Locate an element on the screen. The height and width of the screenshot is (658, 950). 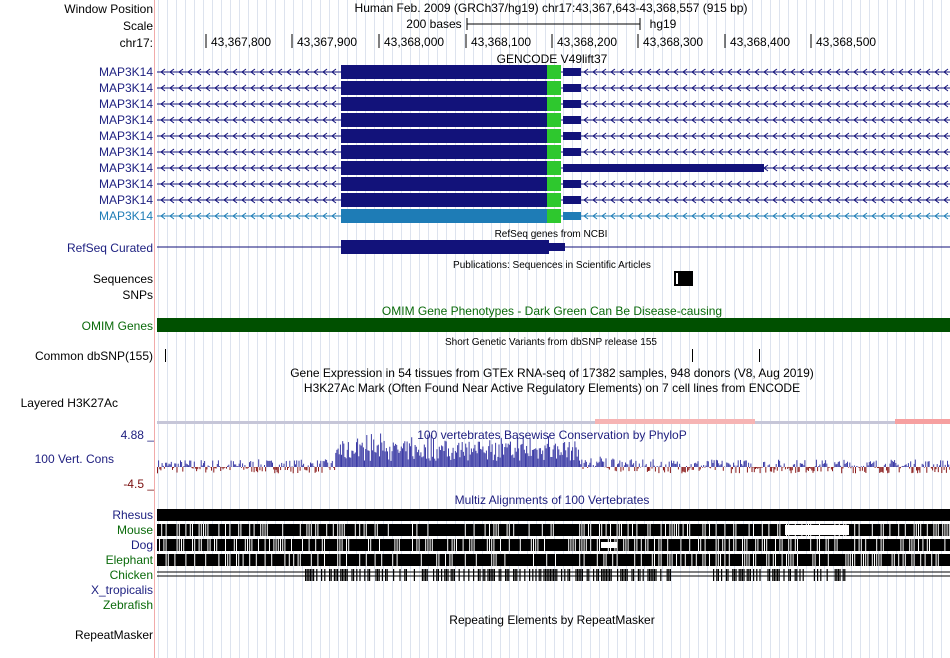
species-label: X_tropicalis is located at coordinates (121, 590).